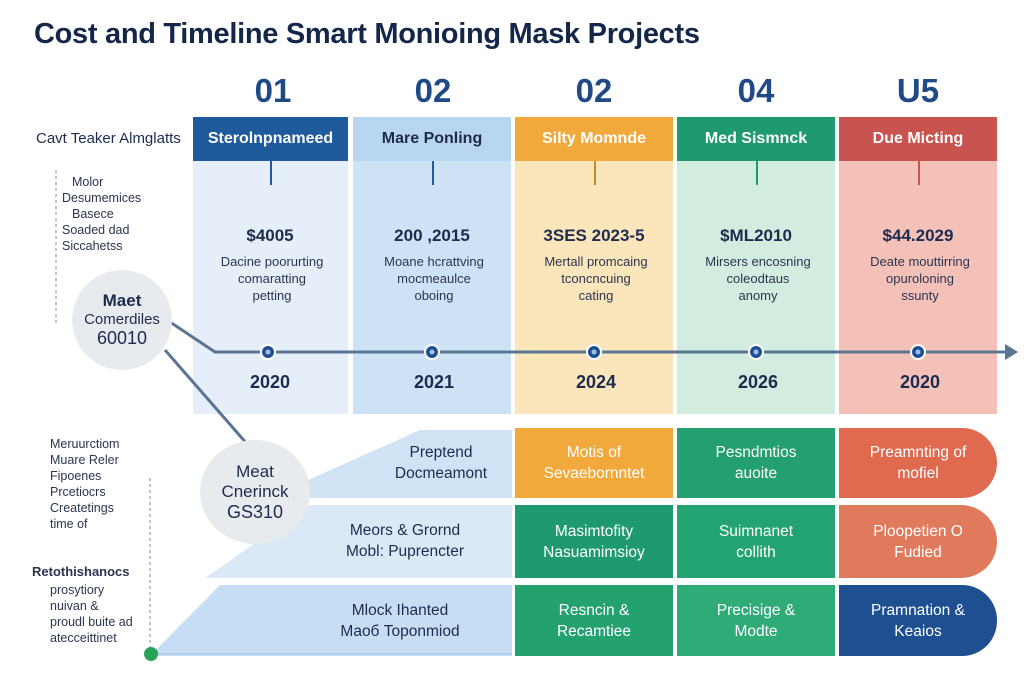 The width and height of the screenshot is (1024, 683). I want to click on column-year-3: 2024, so click(596, 382).